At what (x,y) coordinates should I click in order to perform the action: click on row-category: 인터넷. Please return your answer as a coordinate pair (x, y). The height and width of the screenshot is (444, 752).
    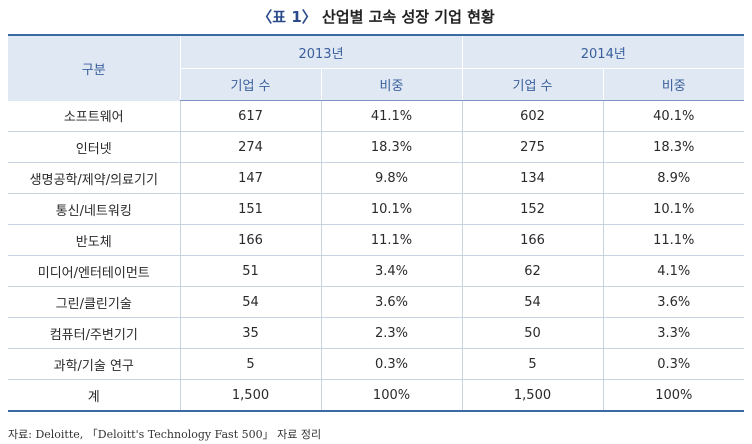
    Looking at the image, I should click on (94, 147).